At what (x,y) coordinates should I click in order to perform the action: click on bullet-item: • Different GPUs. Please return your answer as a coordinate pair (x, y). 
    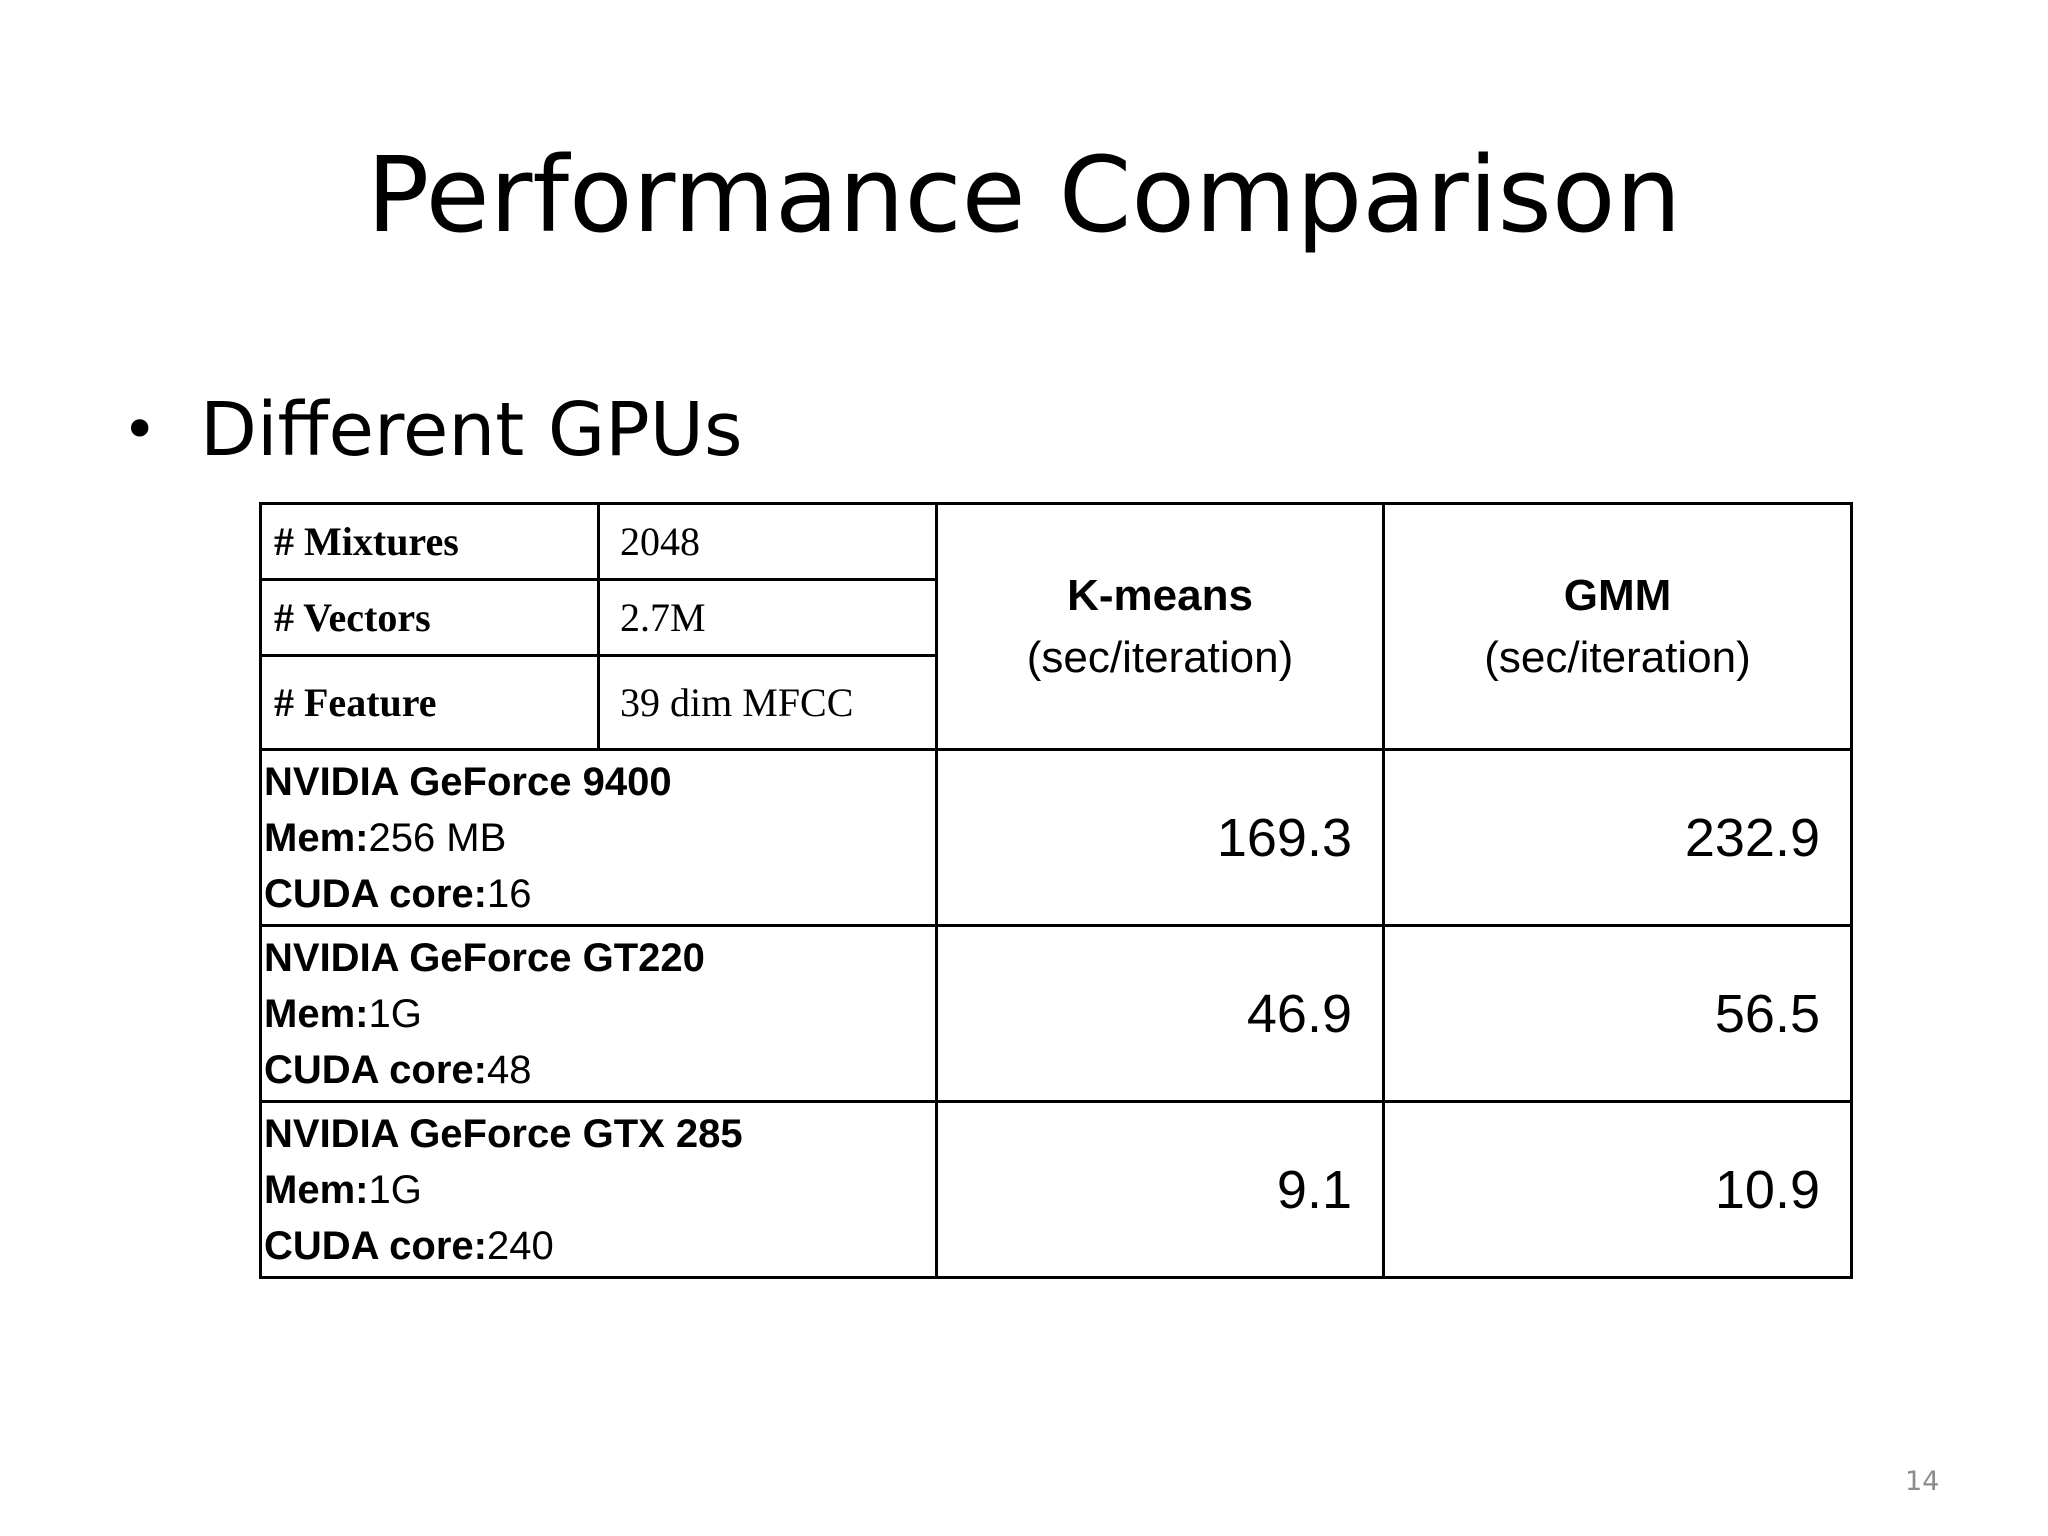
    Looking at the image, I should click on (432, 430).